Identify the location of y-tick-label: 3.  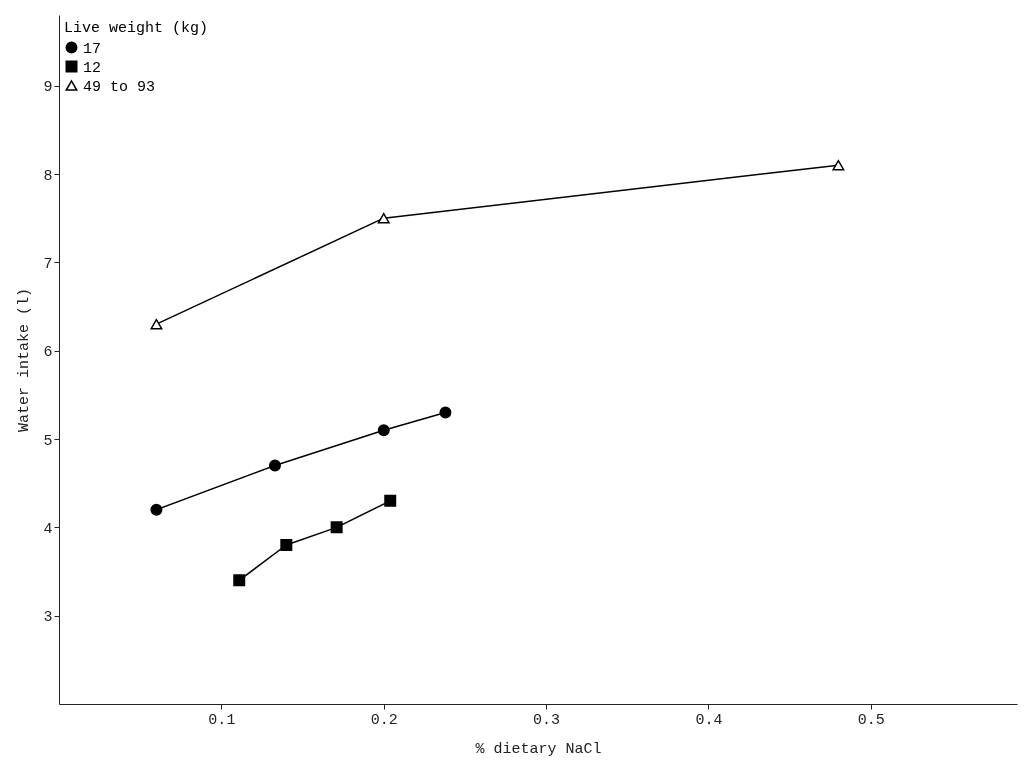
(48, 618).